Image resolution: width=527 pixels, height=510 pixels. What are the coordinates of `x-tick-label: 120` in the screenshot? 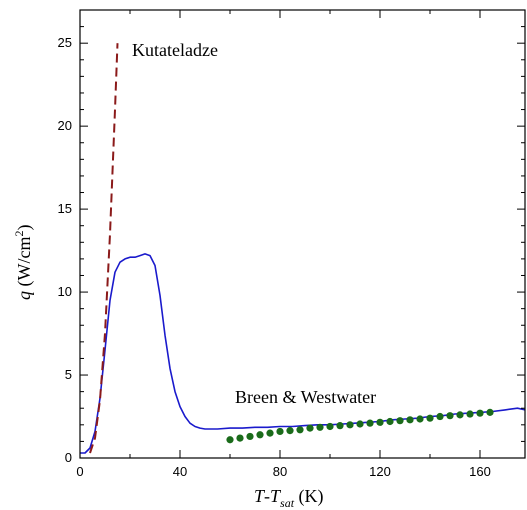 It's located at (380, 471).